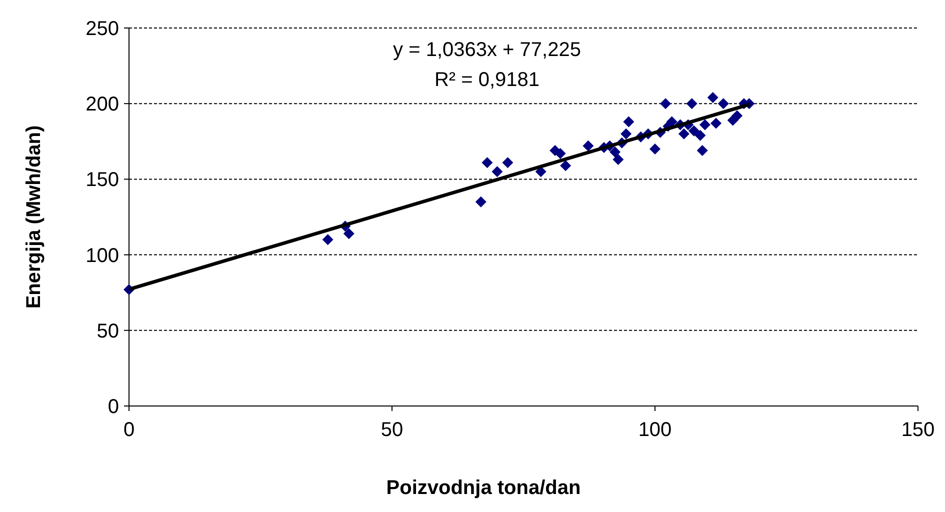  I want to click on annotation: R² = 0,9181, so click(487, 80).